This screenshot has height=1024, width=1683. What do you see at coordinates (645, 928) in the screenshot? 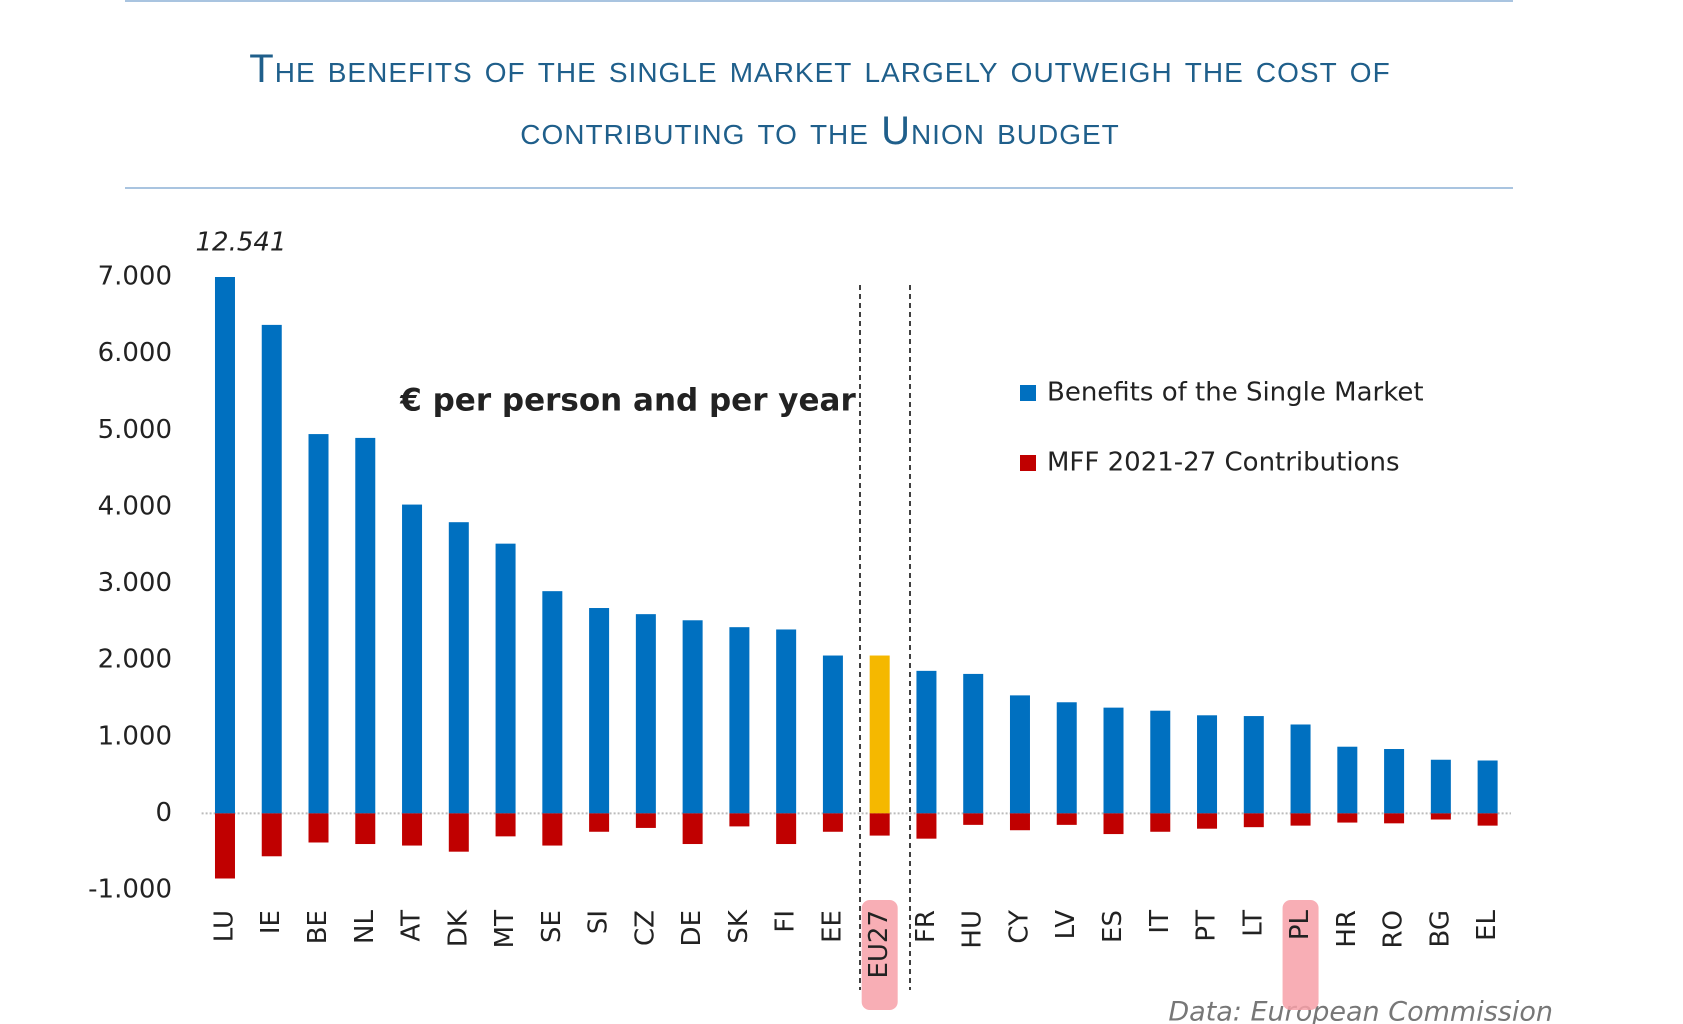
I see `x-tick-label: CZ` at bounding box center [645, 928].